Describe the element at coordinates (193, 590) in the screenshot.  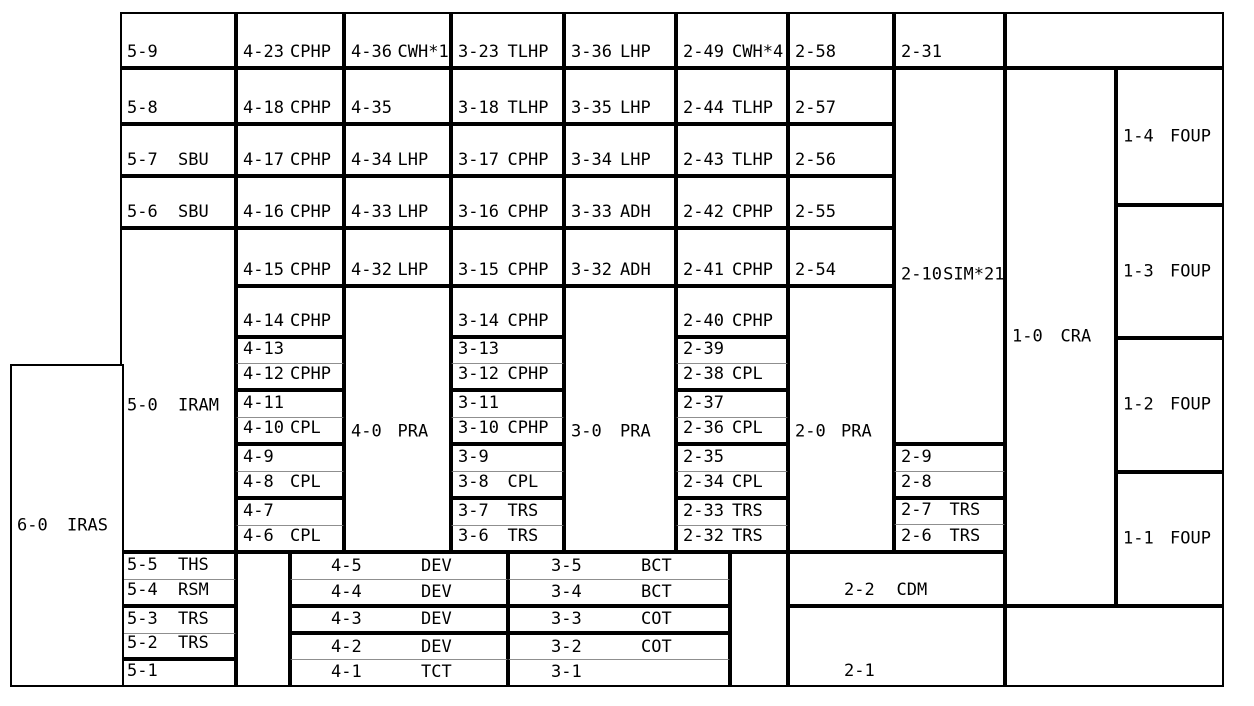
I see `cell-5-4-type: RSM` at that location.